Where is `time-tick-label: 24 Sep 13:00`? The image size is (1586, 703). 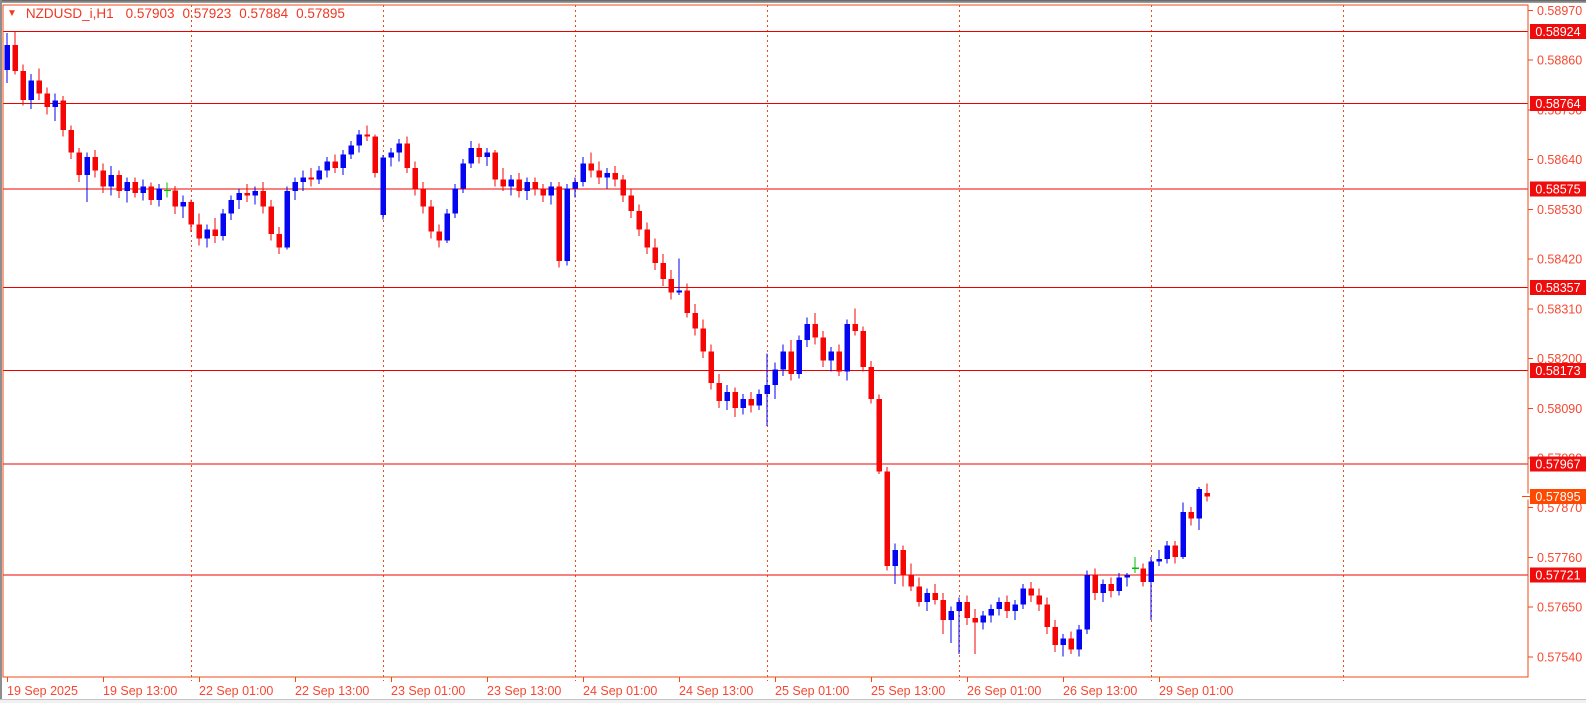
time-tick-label: 24 Sep 13:00 is located at coordinates (716, 691).